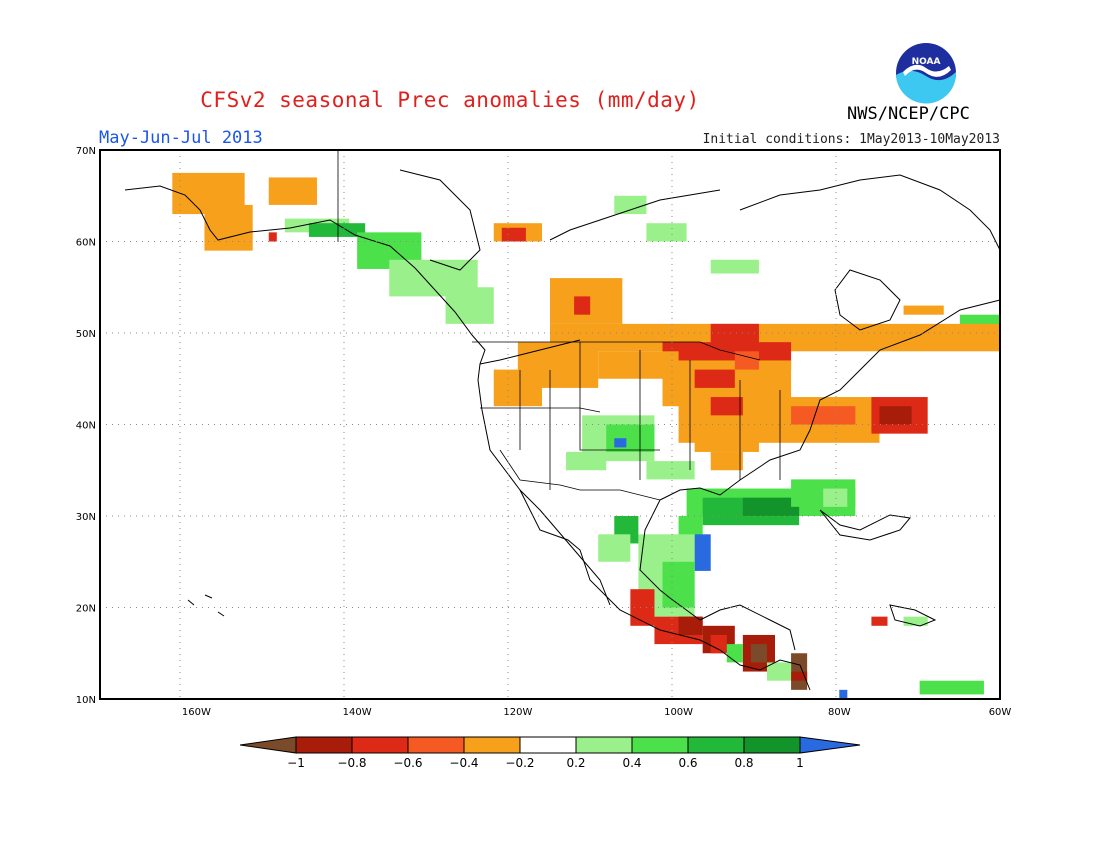  Describe the element at coordinates (407, 763) in the screenshot. I see `color-bar-label: −0.6` at that location.